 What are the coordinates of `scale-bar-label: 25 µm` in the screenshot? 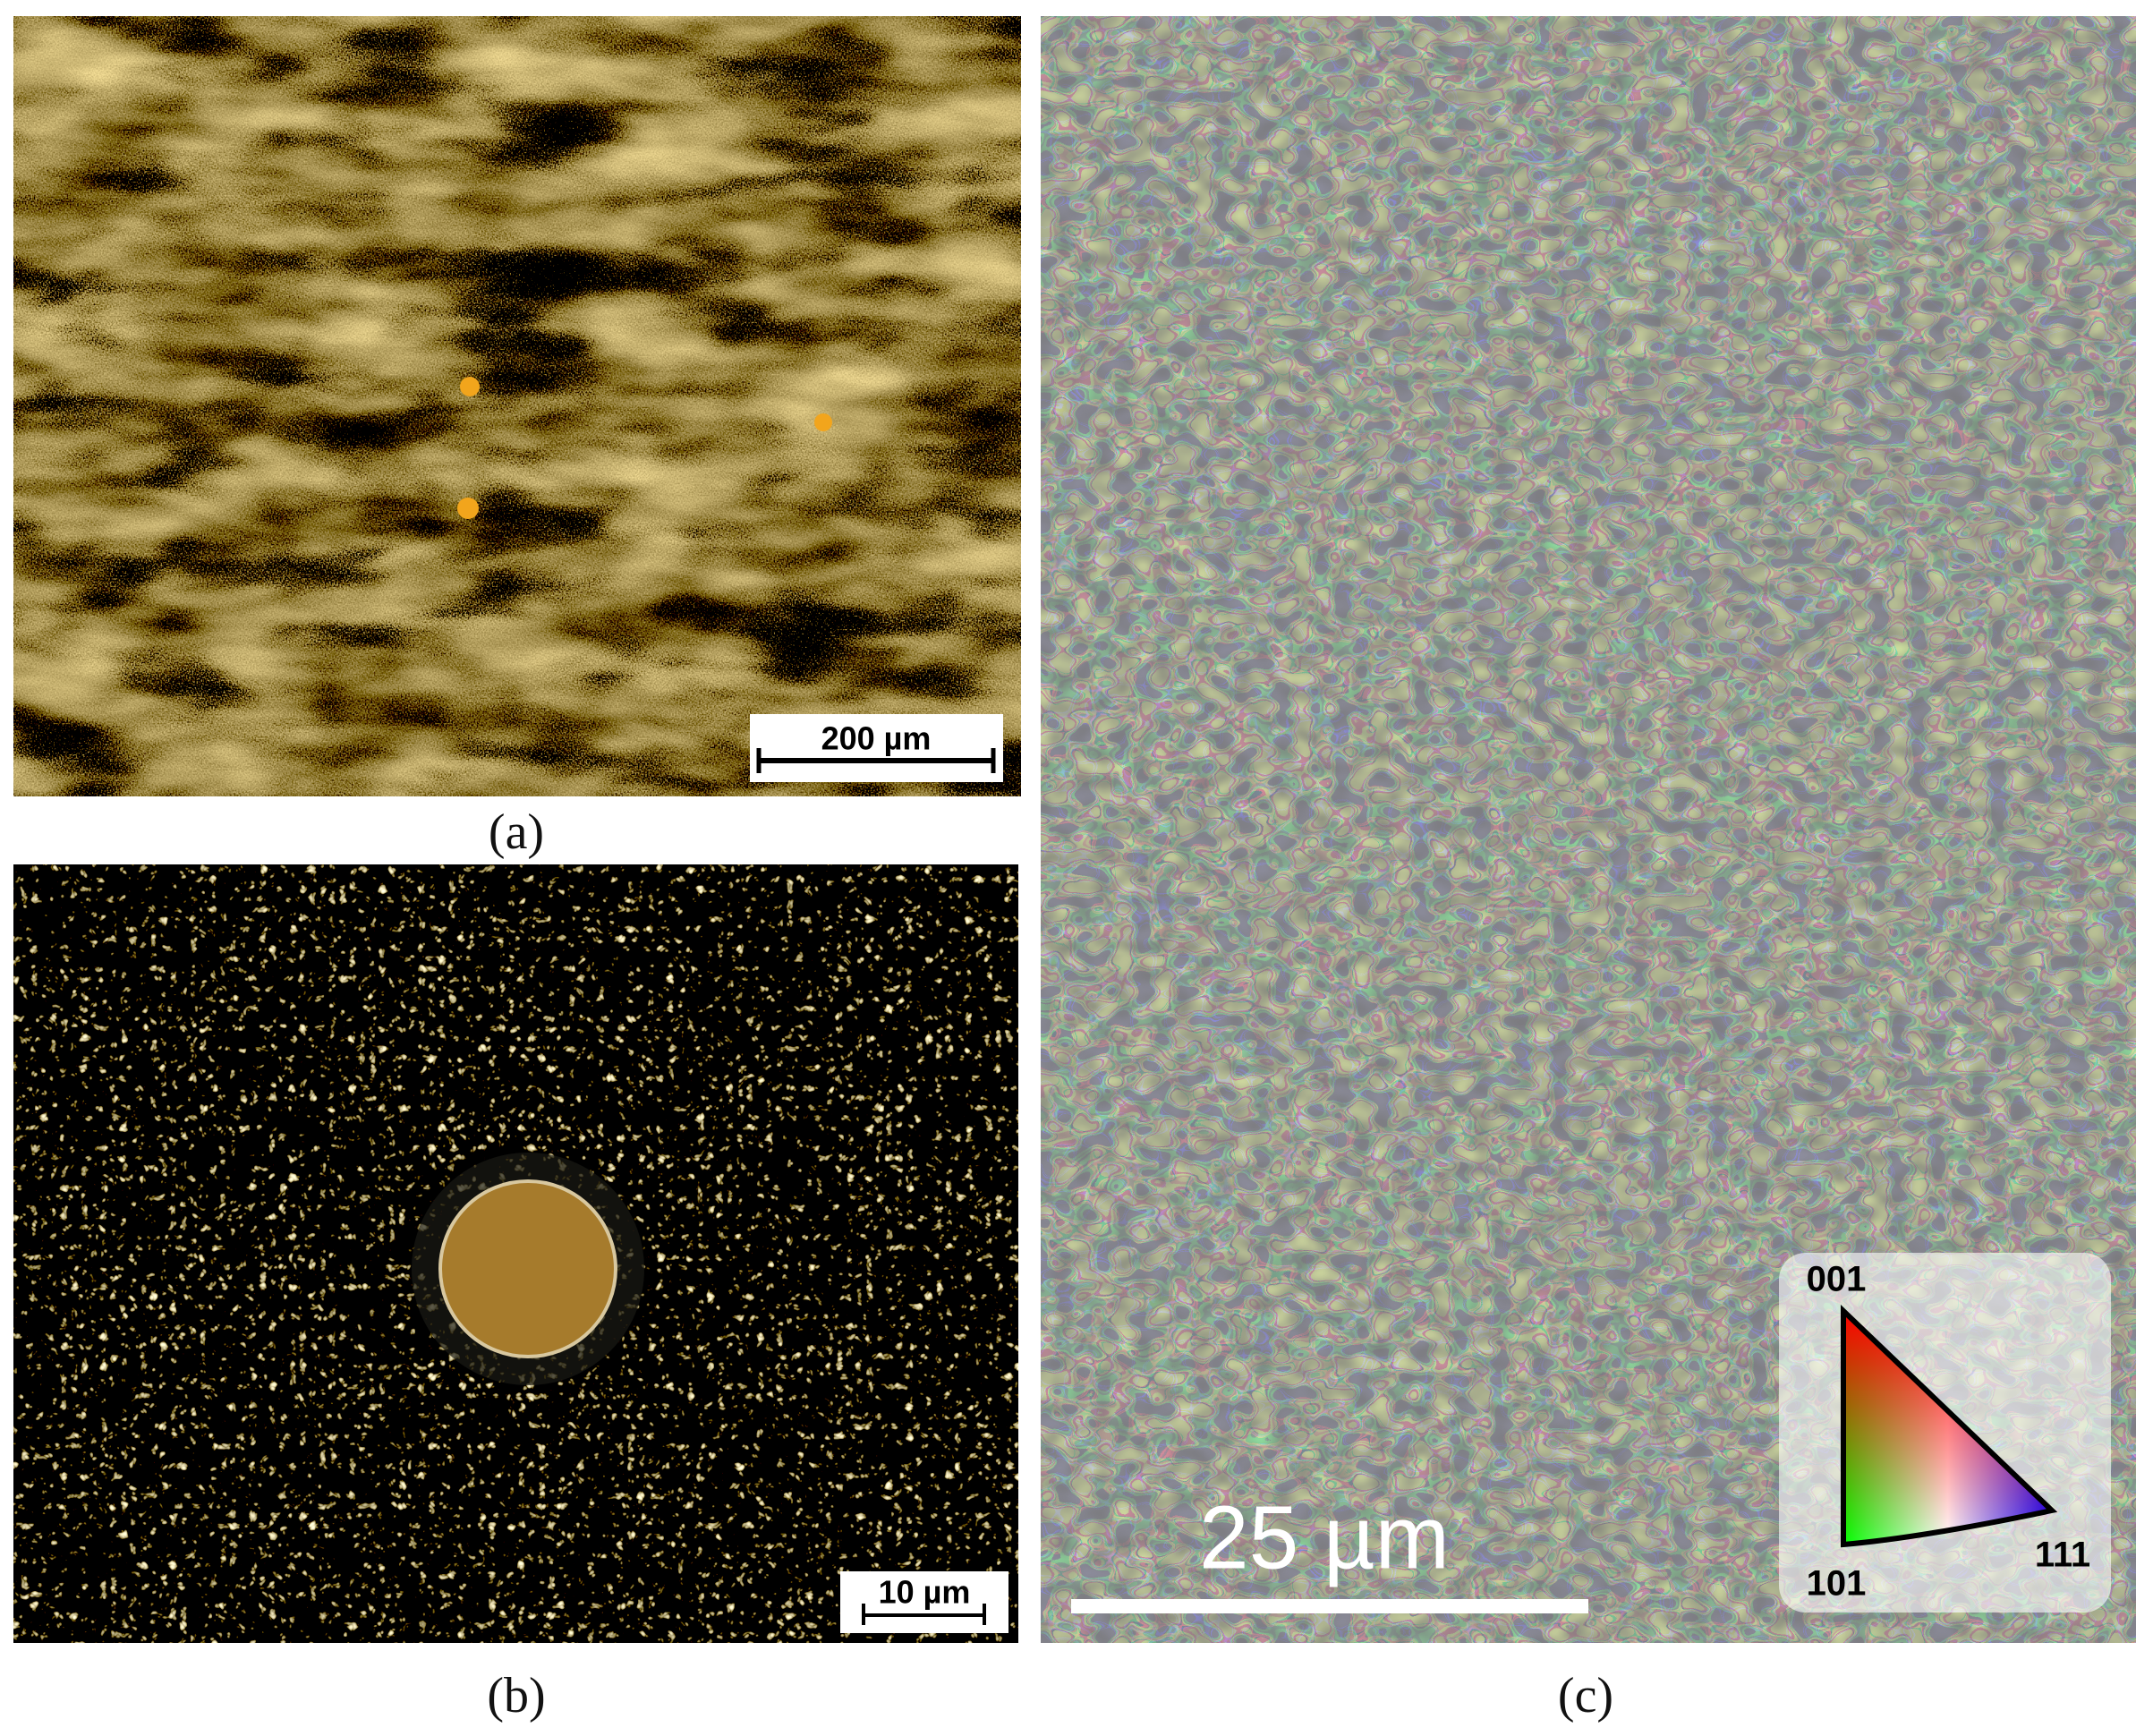 It's located at (1324, 1537).